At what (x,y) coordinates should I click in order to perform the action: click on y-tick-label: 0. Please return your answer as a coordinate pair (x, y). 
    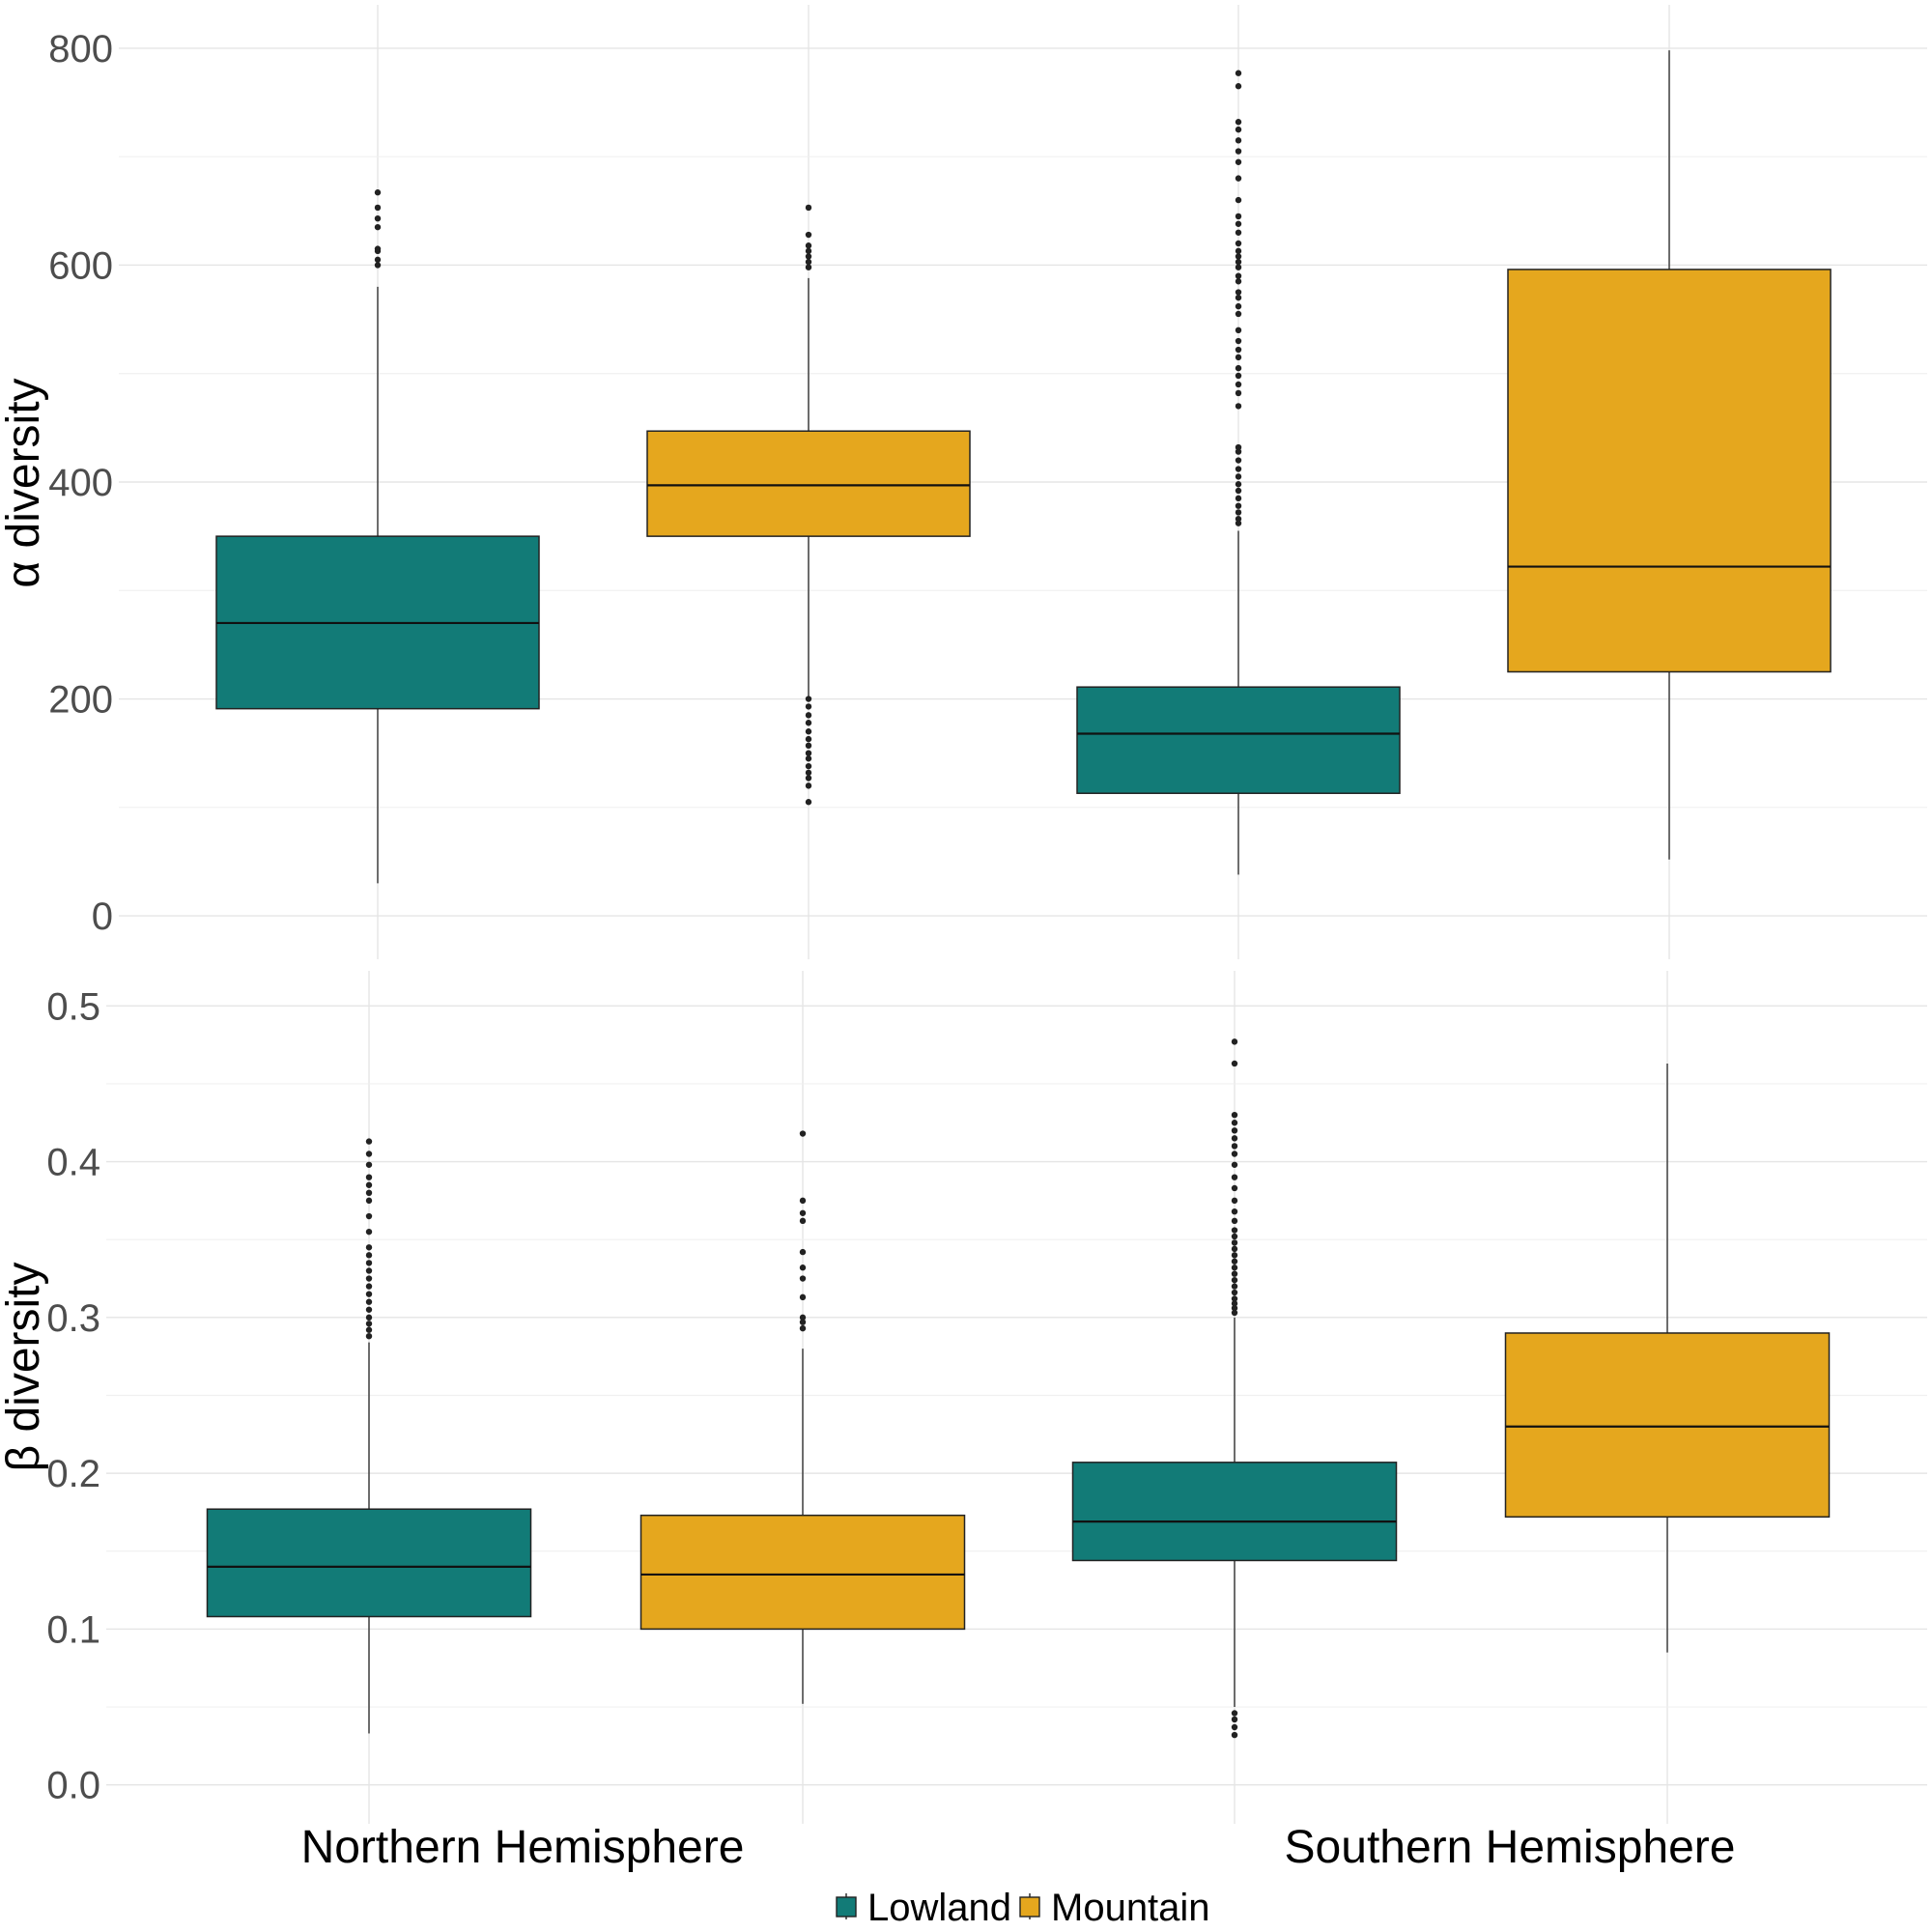
    Looking at the image, I should click on (102, 916).